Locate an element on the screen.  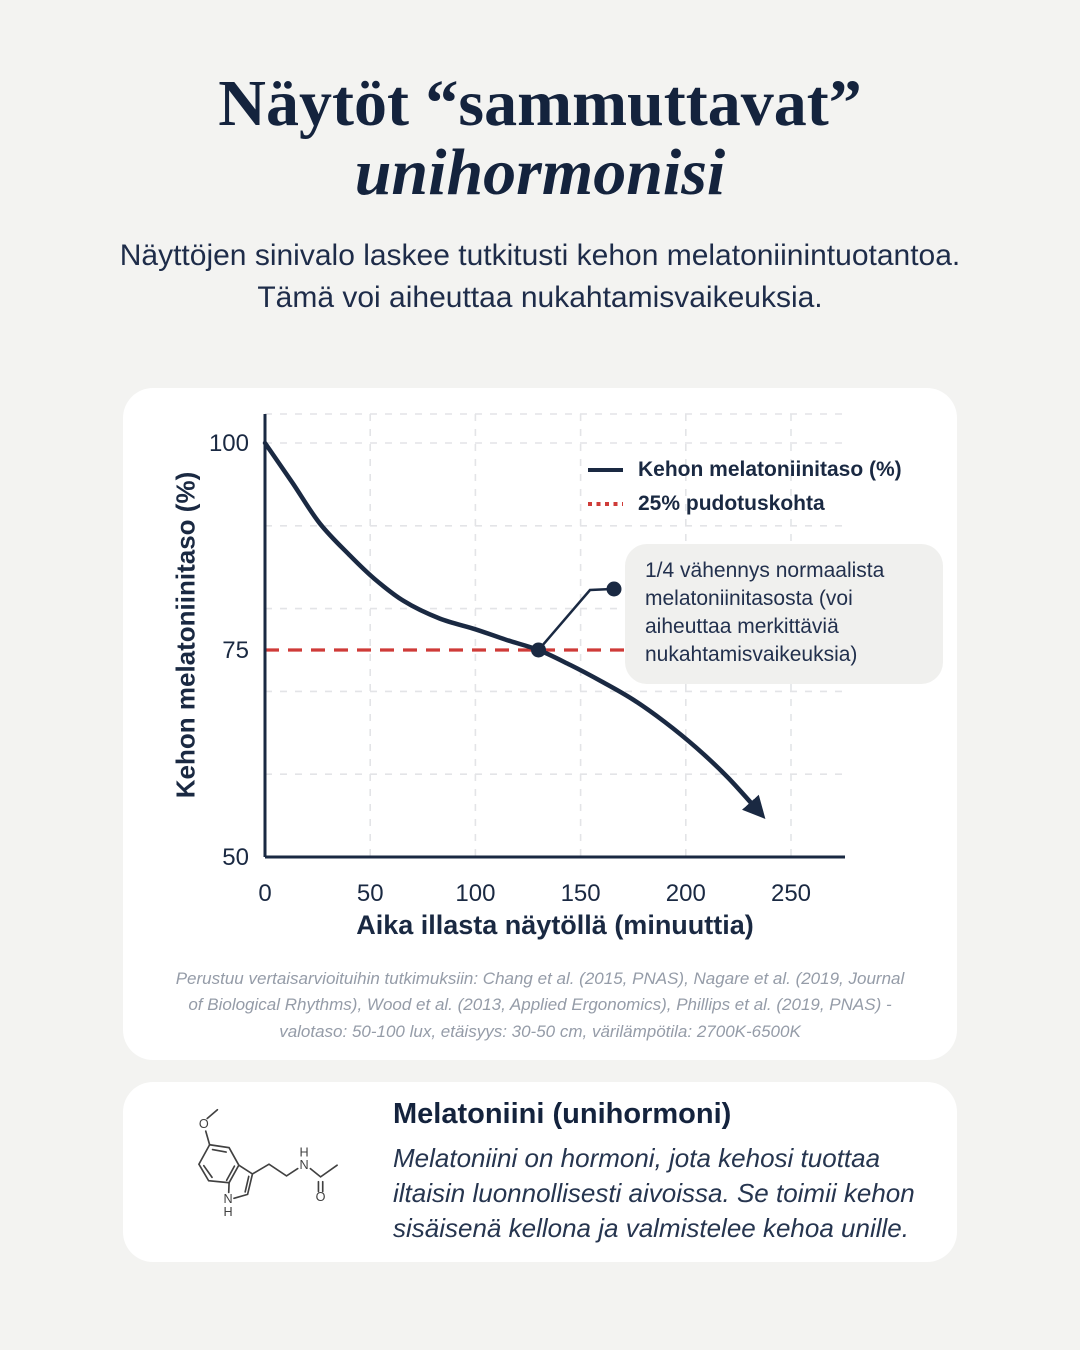
legend-item-drop-threshold: 25% pudotuskohta is located at coordinates (745, 504).